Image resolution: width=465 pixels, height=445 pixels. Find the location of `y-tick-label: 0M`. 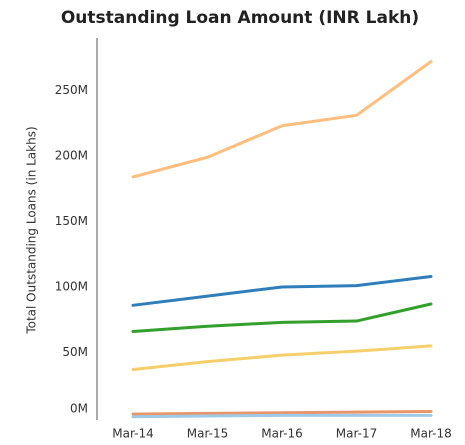

y-tick-label: 0M is located at coordinates (79, 409).